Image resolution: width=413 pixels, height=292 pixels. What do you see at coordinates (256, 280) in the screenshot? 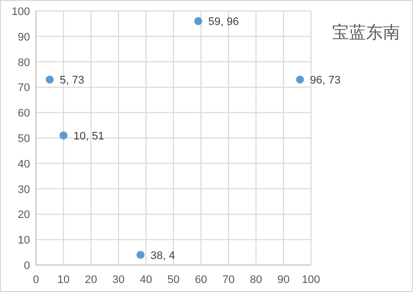
I see `x-tick-label: 80` at bounding box center [256, 280].